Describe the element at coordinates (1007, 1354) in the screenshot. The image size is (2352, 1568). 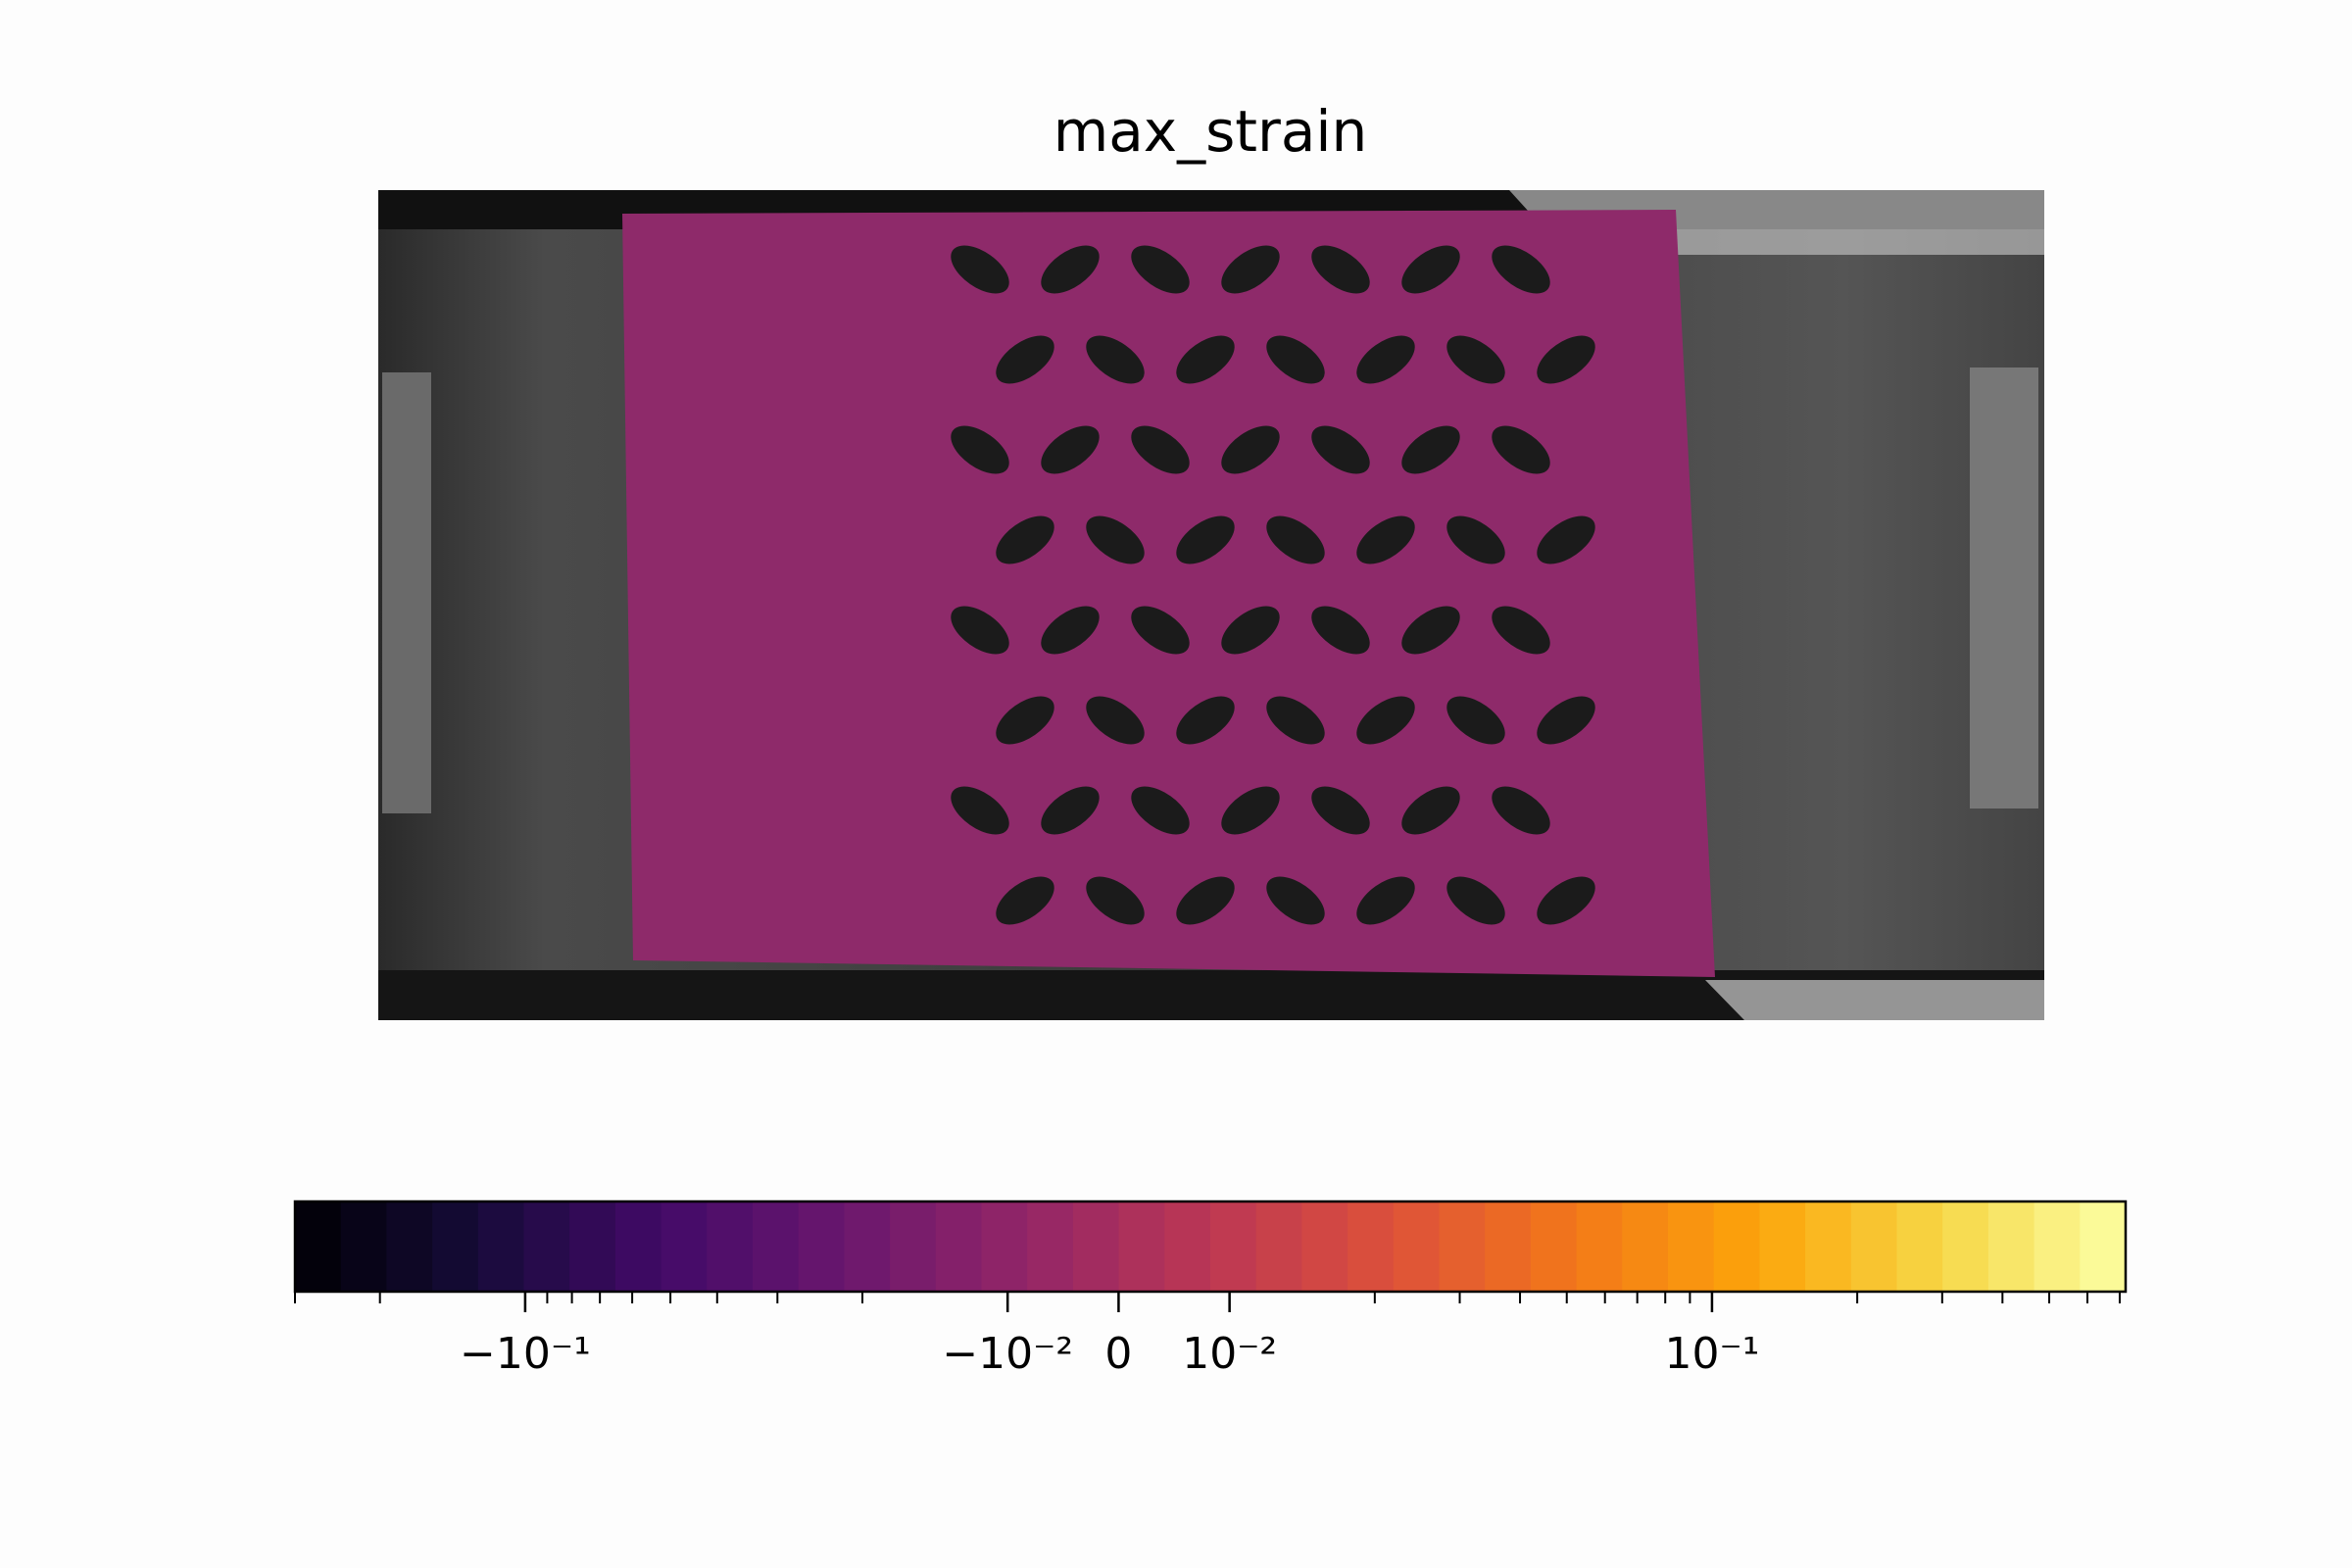
I see `colorbar-tick-label: −10⁻²` at that location.